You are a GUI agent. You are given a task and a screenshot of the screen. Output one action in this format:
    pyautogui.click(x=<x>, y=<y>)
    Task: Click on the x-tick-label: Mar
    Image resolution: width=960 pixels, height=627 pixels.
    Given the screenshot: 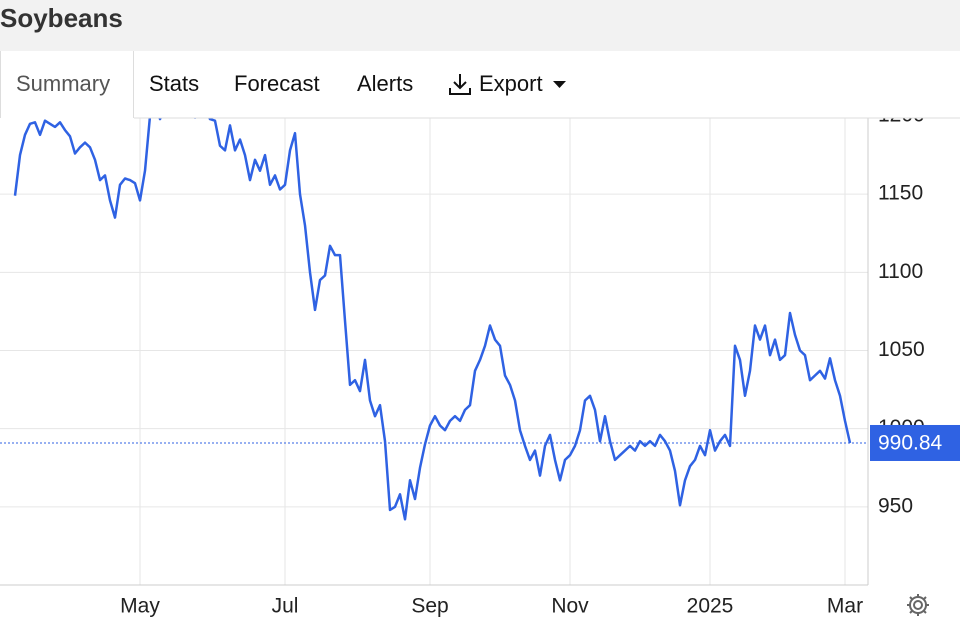 What is the action you would take?
    pyautogui.click(x=845, y=606)
    